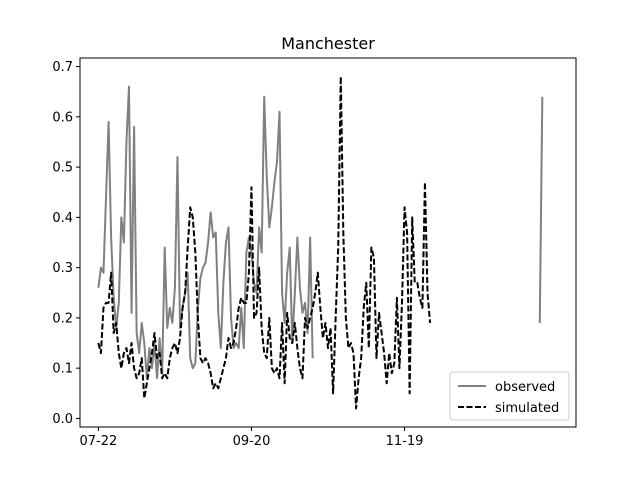  Describe the element at coordinates (525, 387) in the screenshot. I see `legend-label-observed: observed` at that location.